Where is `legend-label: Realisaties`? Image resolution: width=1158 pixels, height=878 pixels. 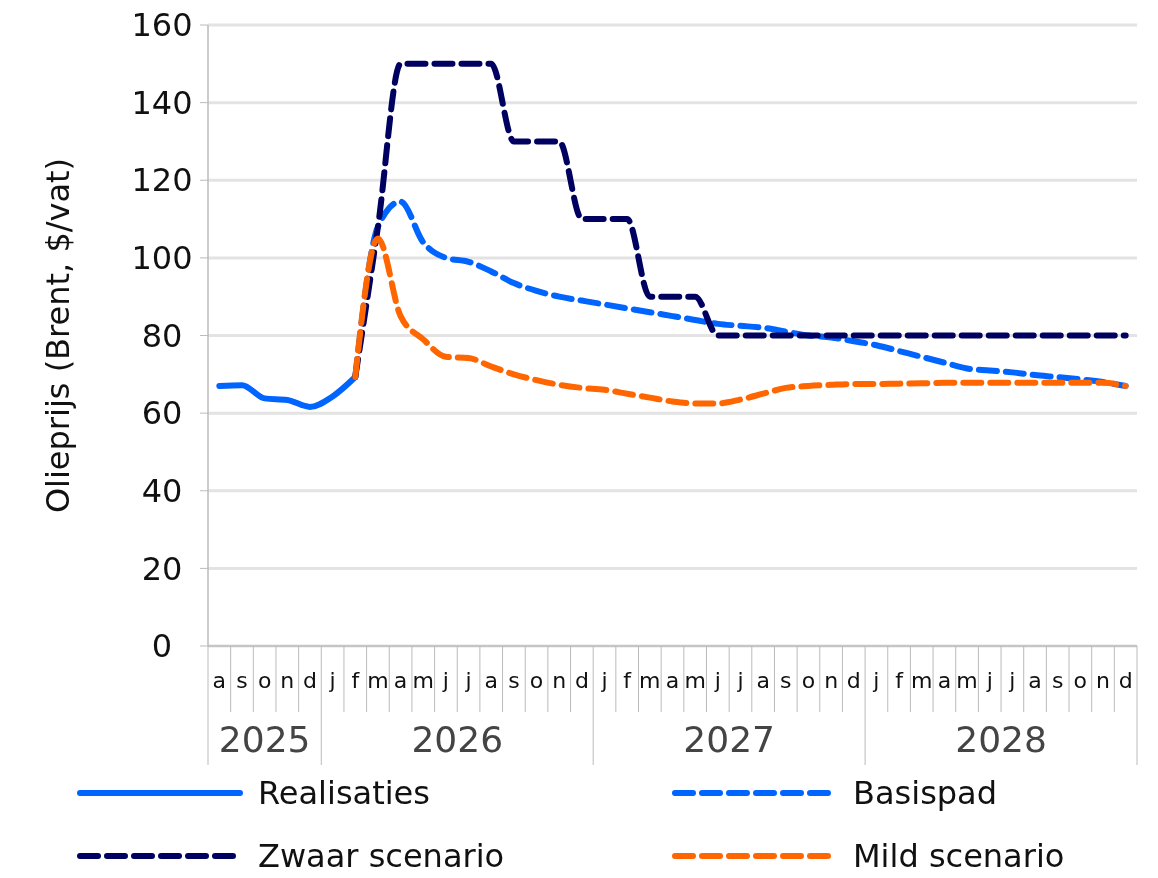 legend-label: Realisaties is located at coordinates (344, 793).